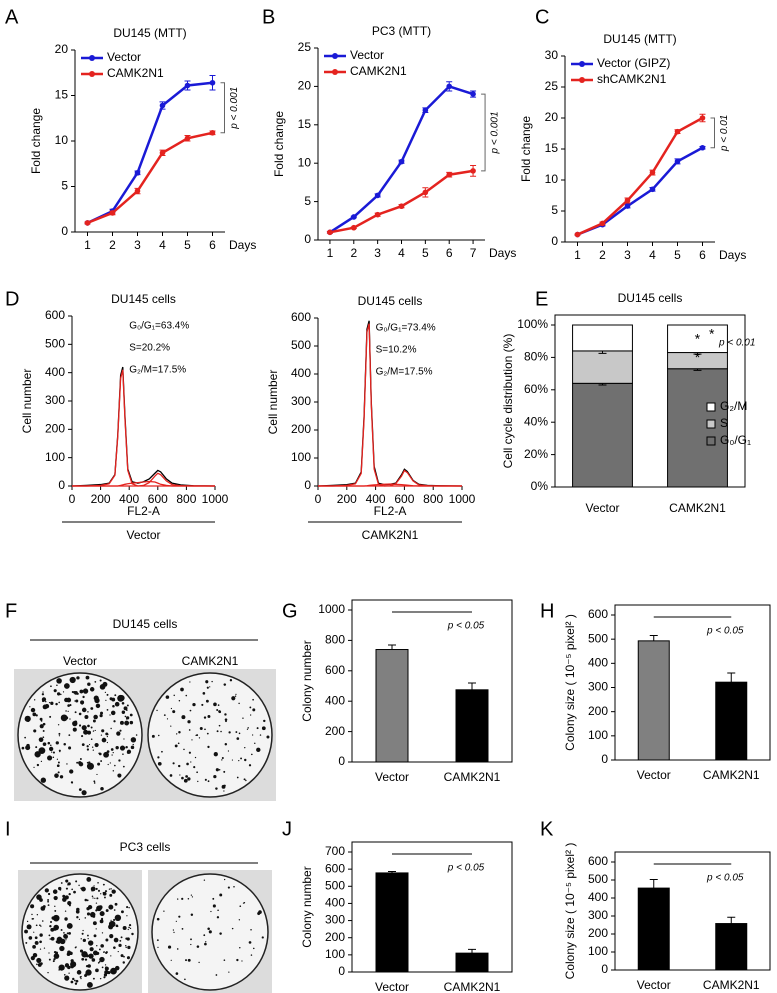 The height and width of the screenshot is (993, 777). I want to click on y-tick-label: 500, so click(335, 885).